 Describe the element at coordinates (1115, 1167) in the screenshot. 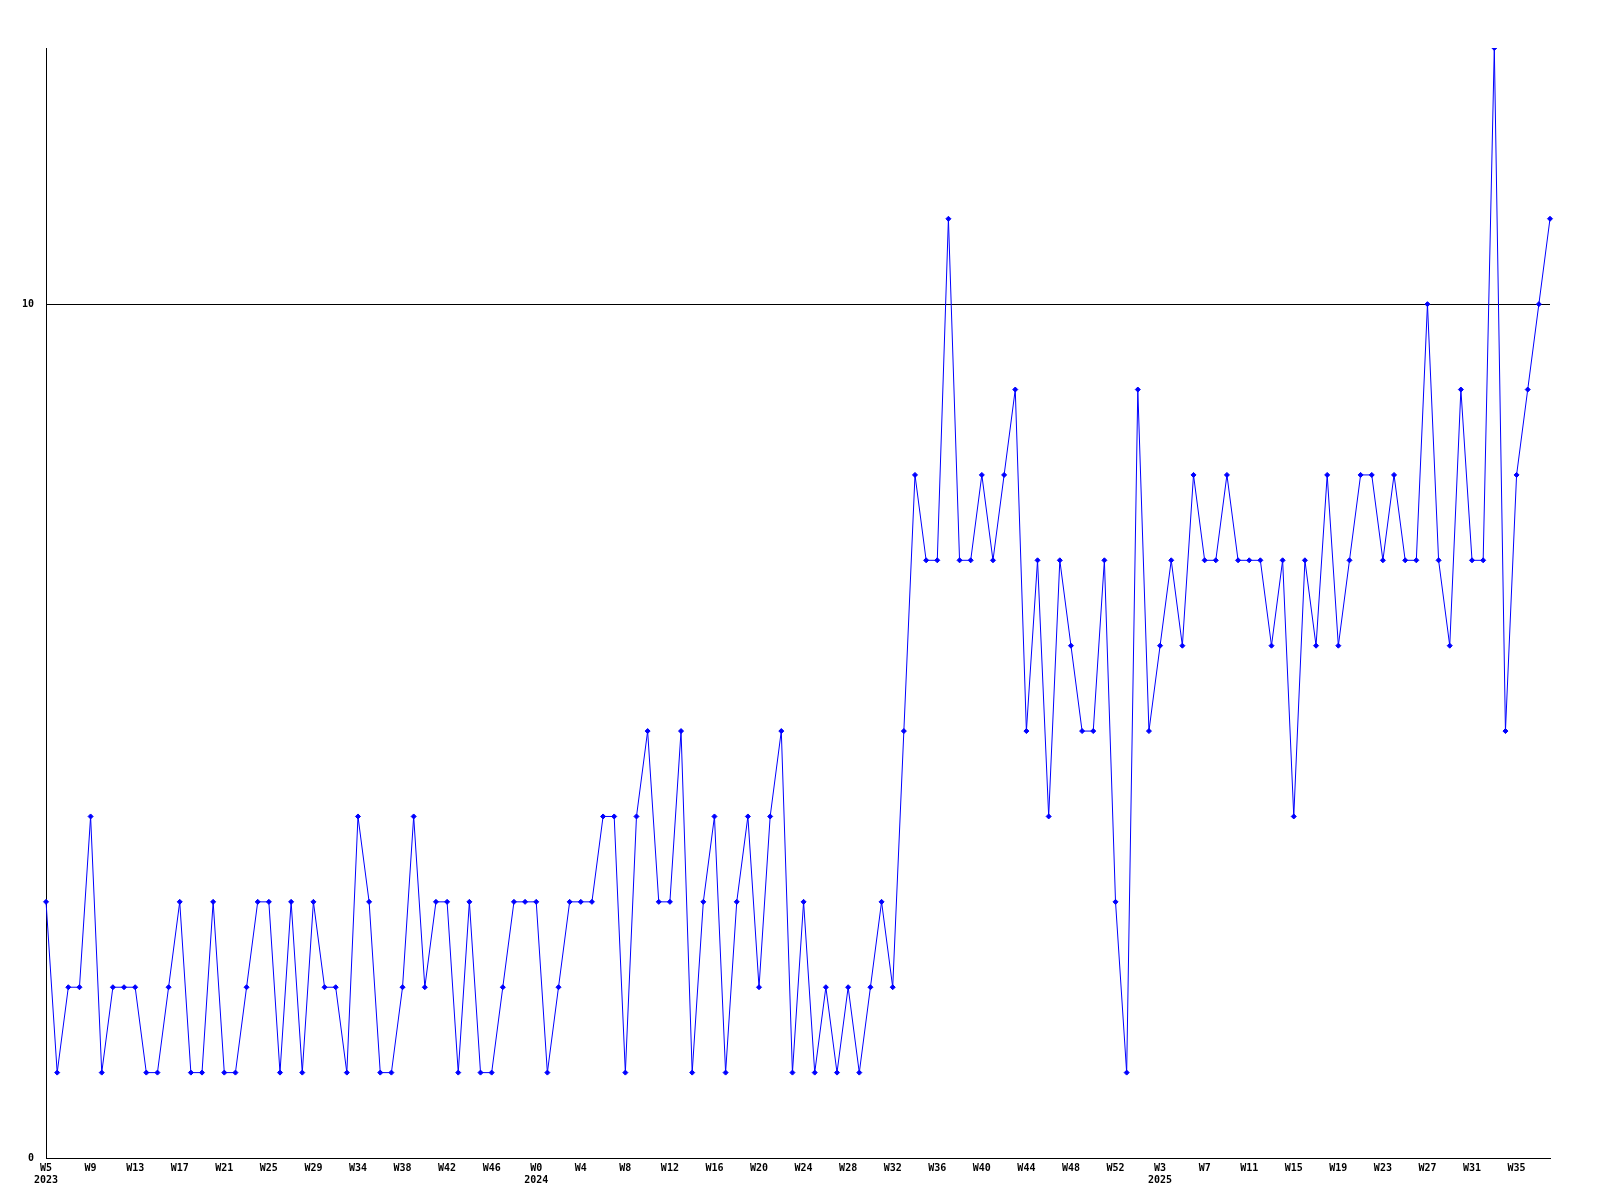

I see `x-tick-label: W52` at that location.